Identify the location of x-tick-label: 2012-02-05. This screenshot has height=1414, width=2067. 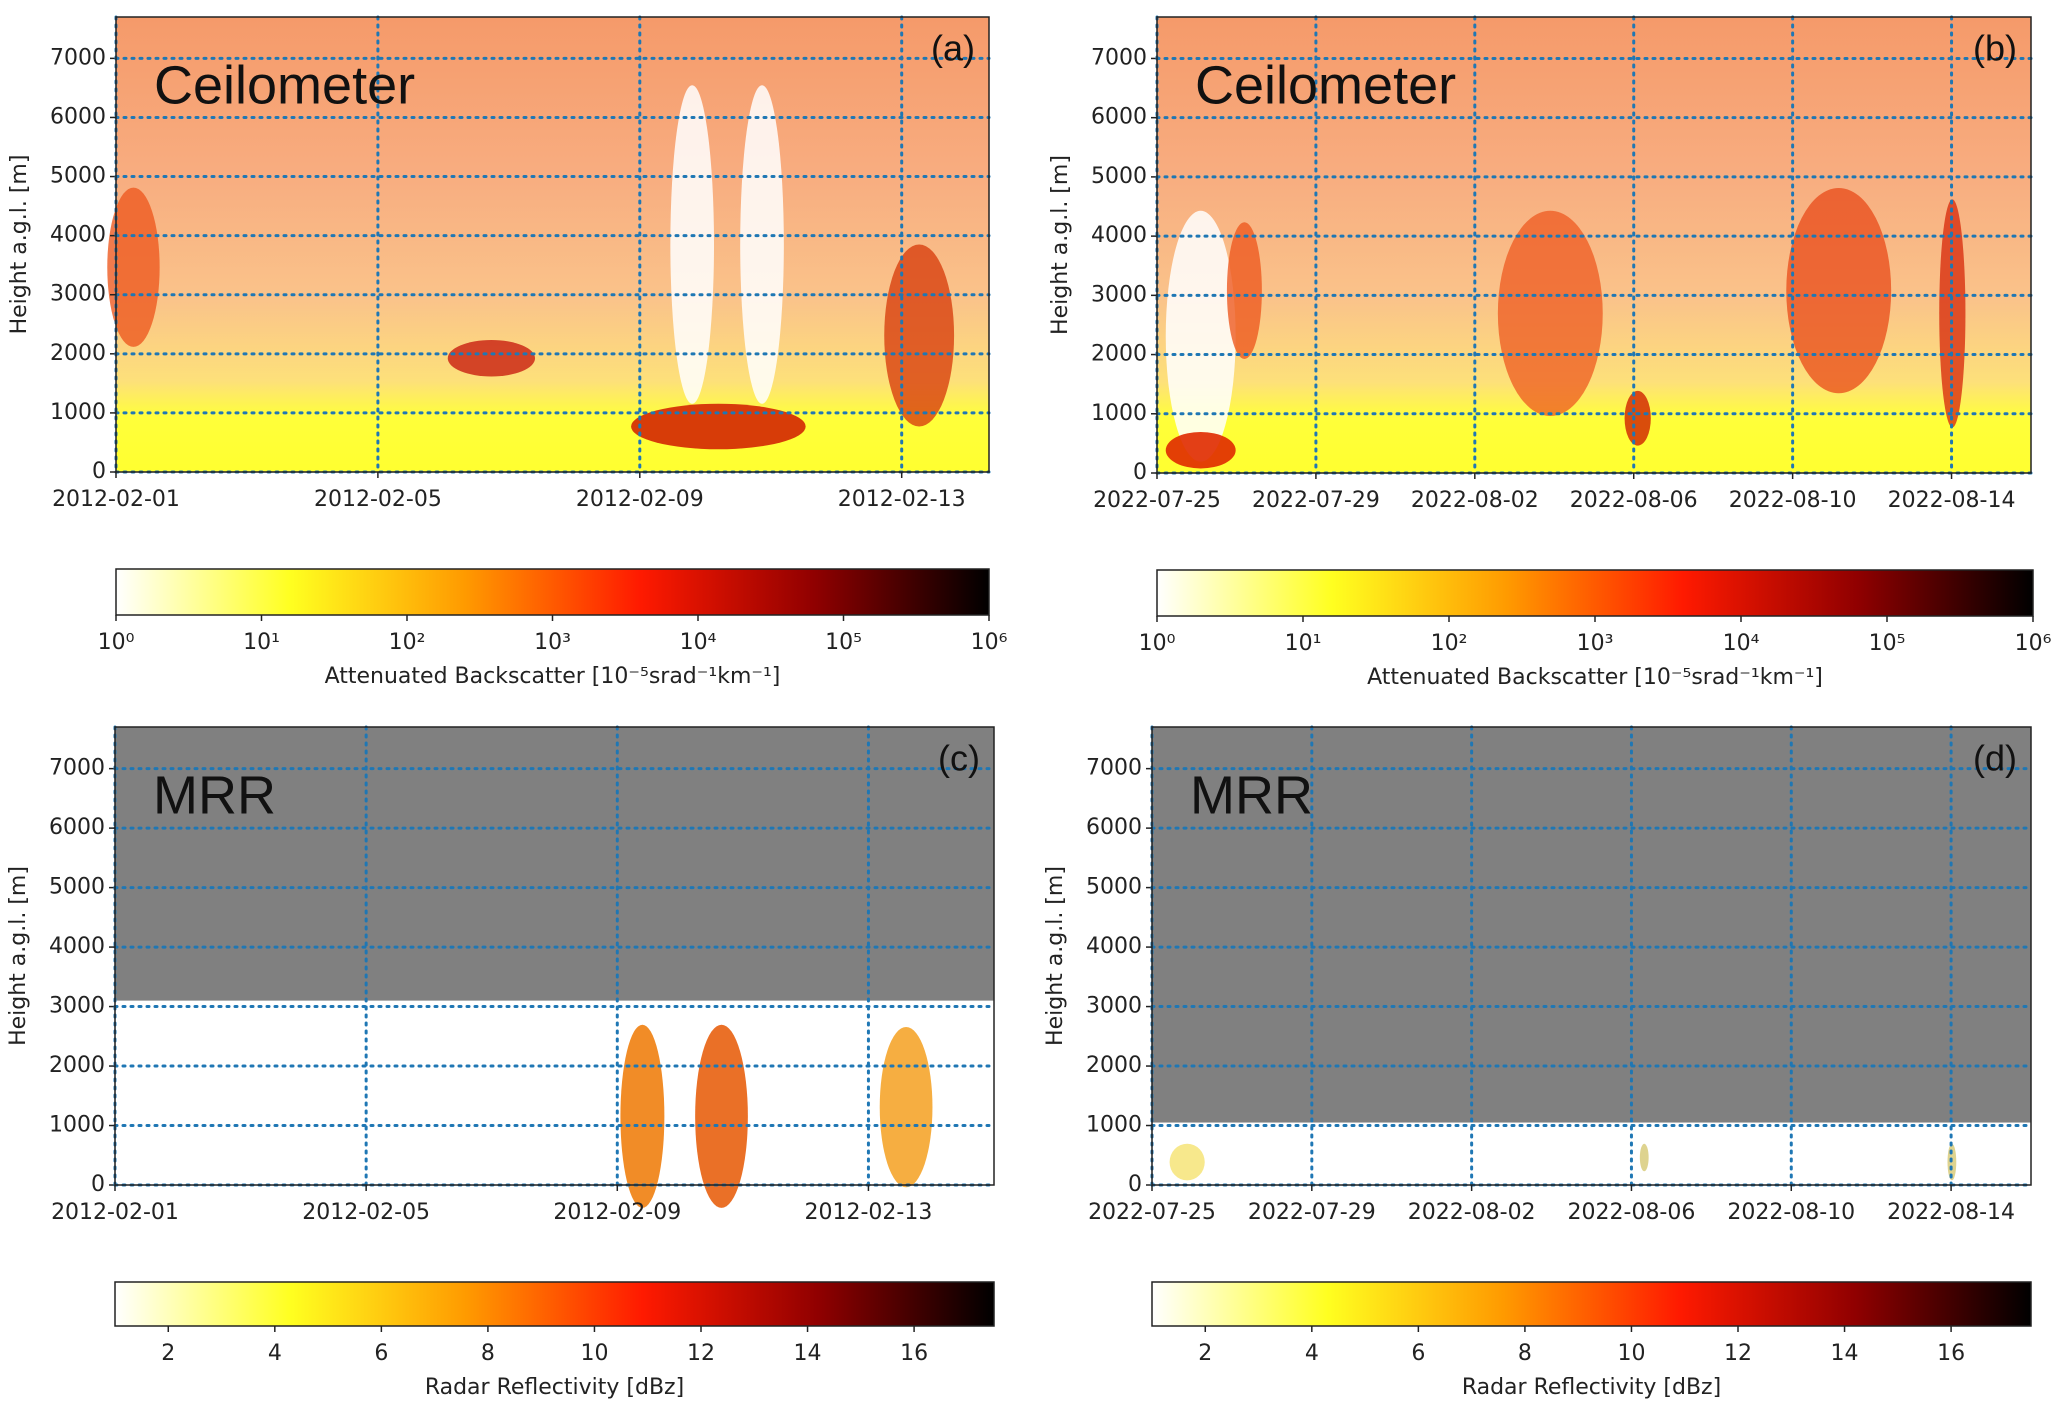
(378, 499).